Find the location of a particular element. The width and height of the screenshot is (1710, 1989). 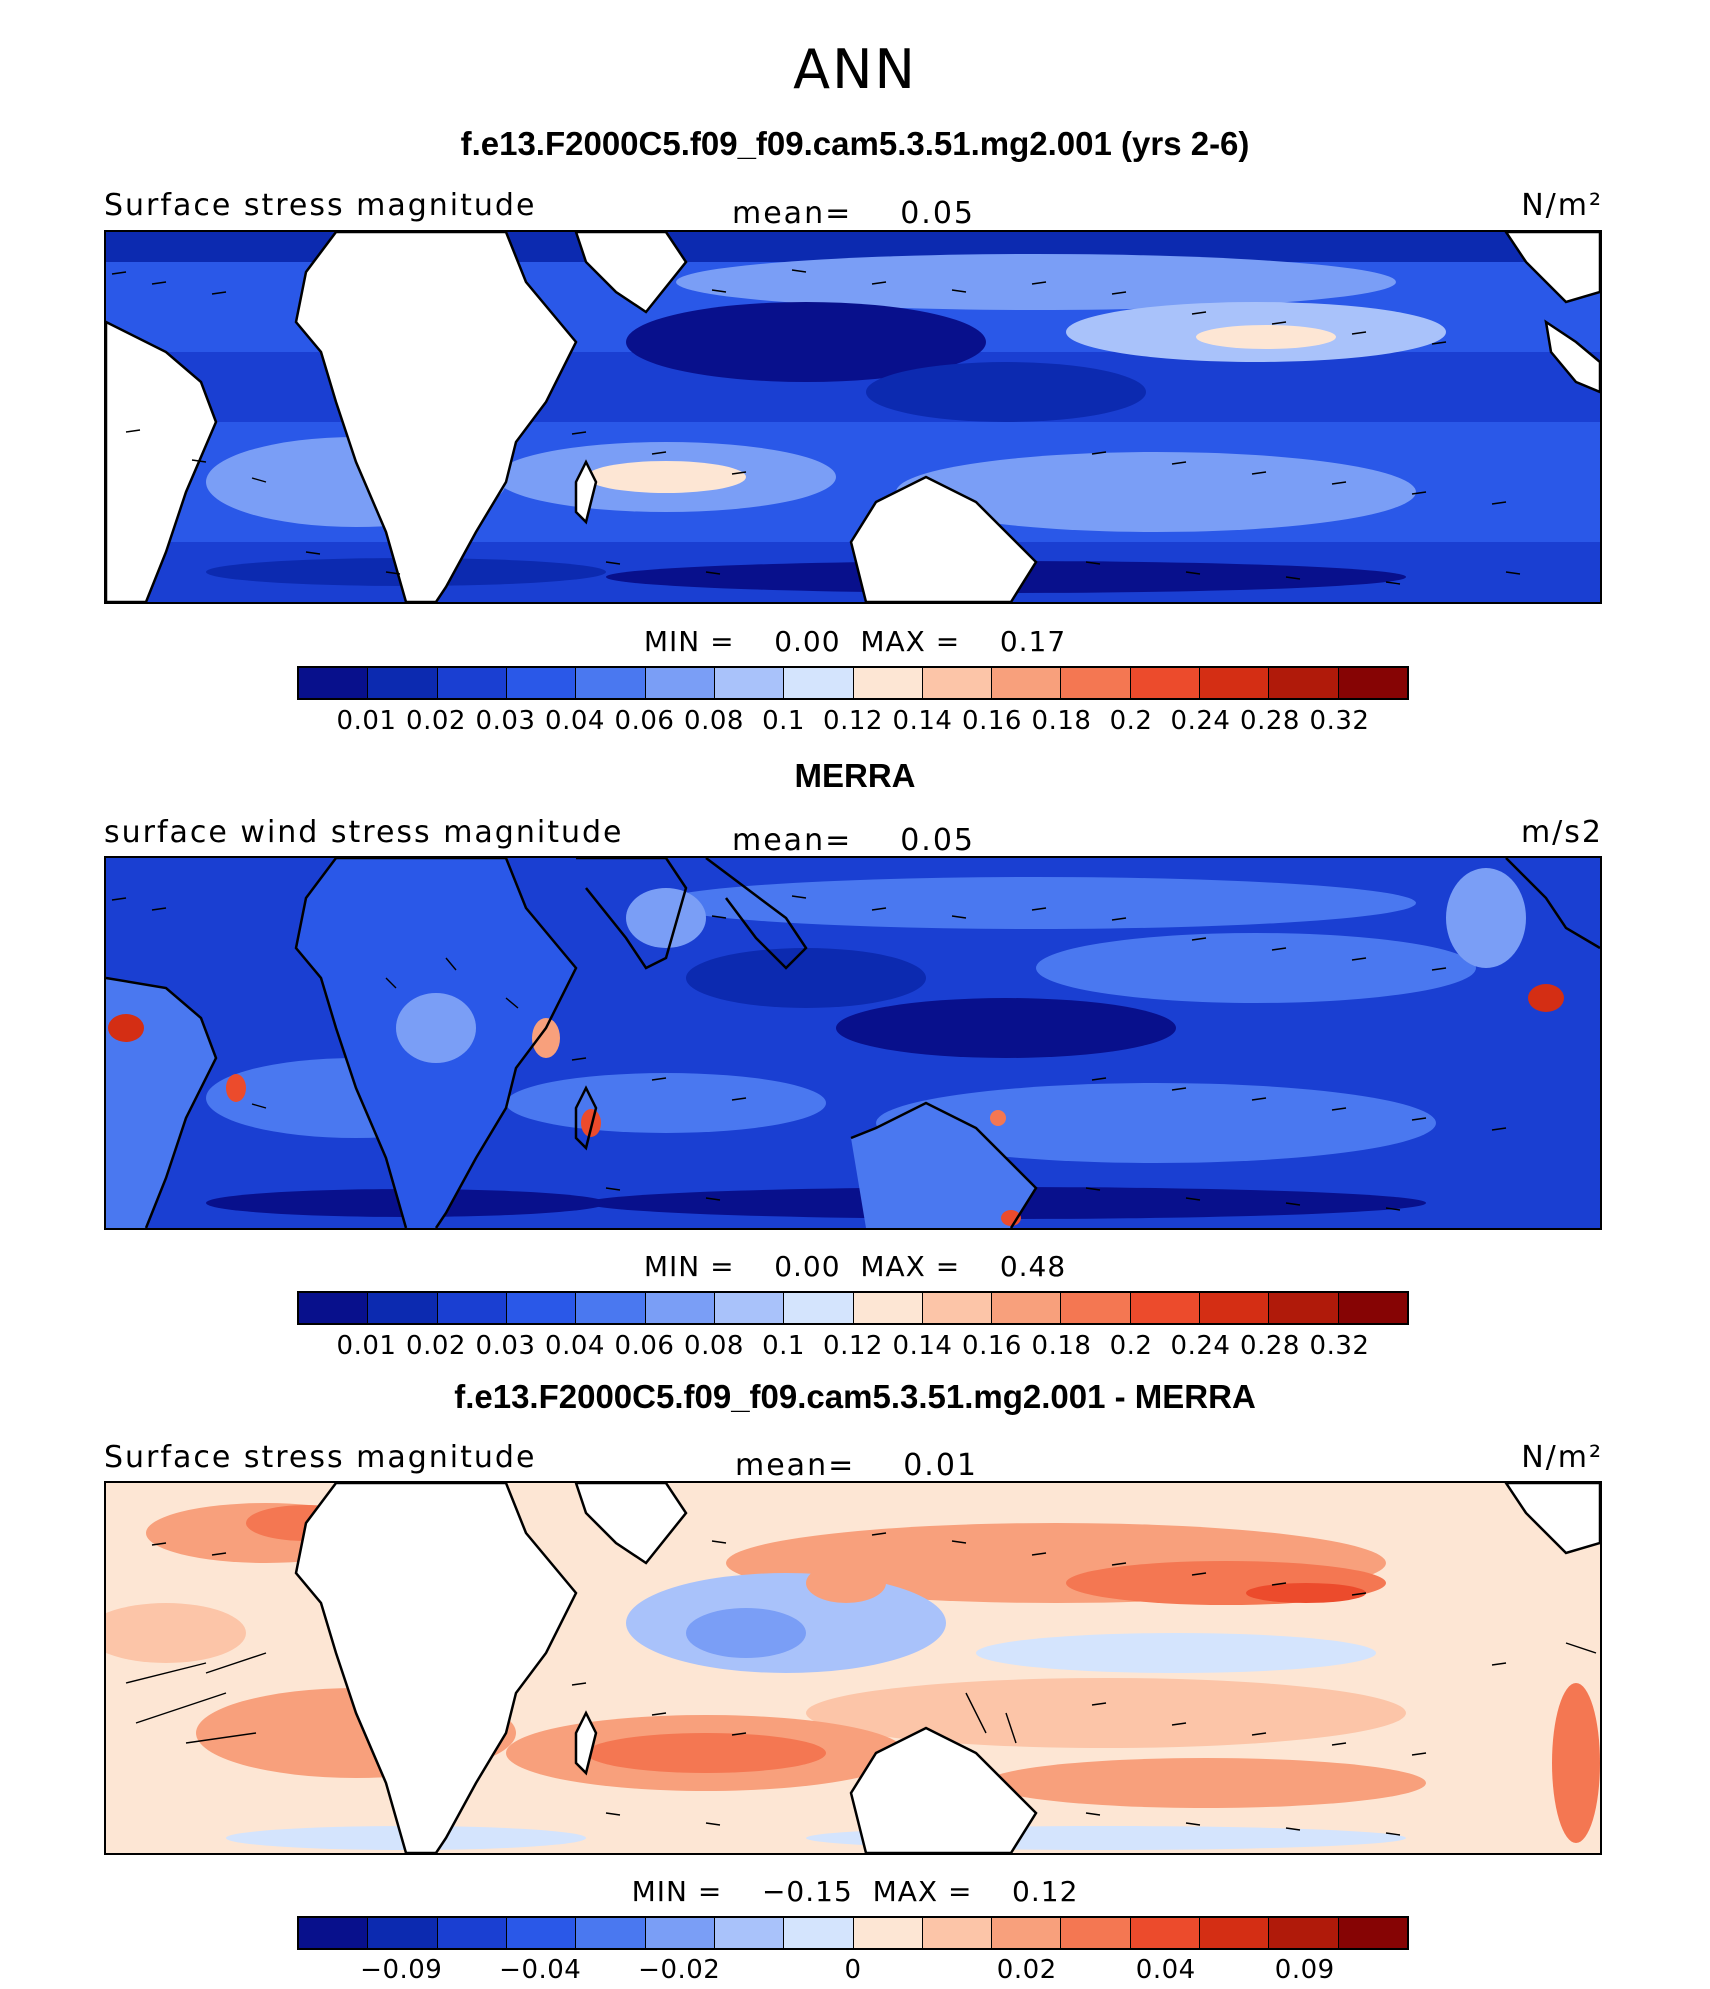

panel-2-max-value: 0.48 is located at coordinates (1033, 1266).